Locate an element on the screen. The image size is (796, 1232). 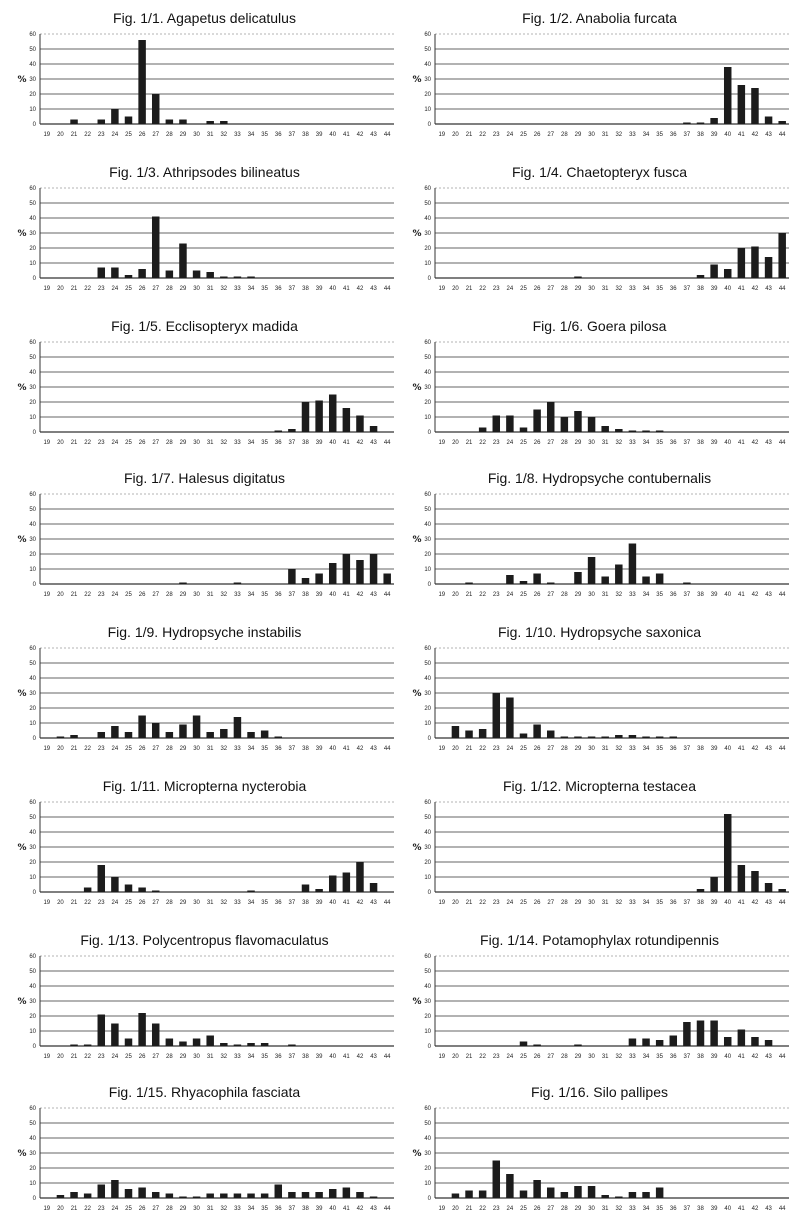
x-tick-label: 37 is located at coordinates (292, 289).